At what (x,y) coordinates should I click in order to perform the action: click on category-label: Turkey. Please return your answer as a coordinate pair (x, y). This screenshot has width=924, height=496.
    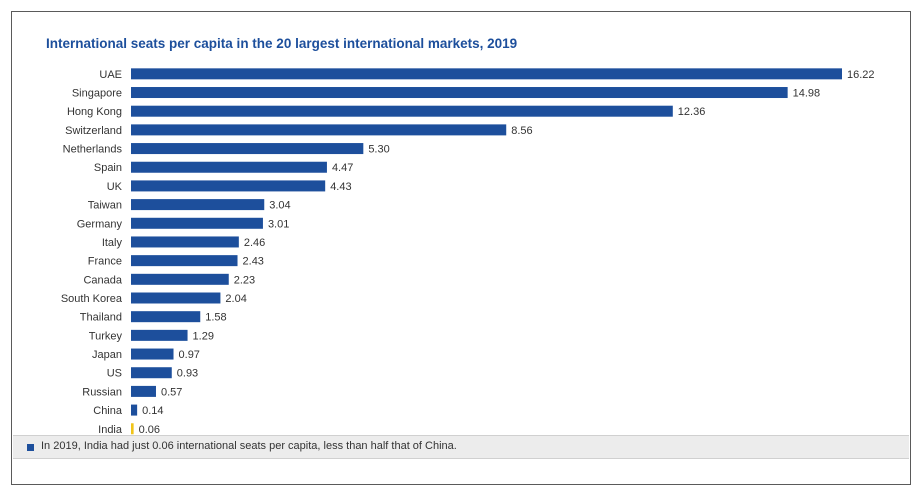
    Looking at the image, I should click on (106, 336).